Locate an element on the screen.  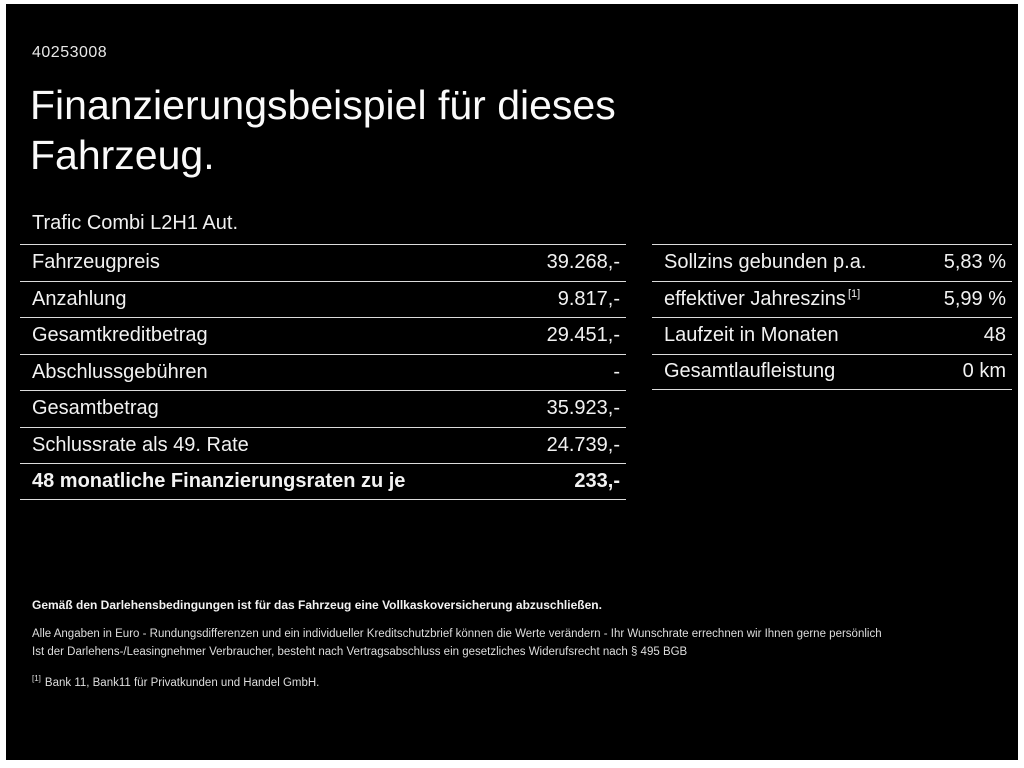
row-value: 48 is located at coordinates (994, 335).